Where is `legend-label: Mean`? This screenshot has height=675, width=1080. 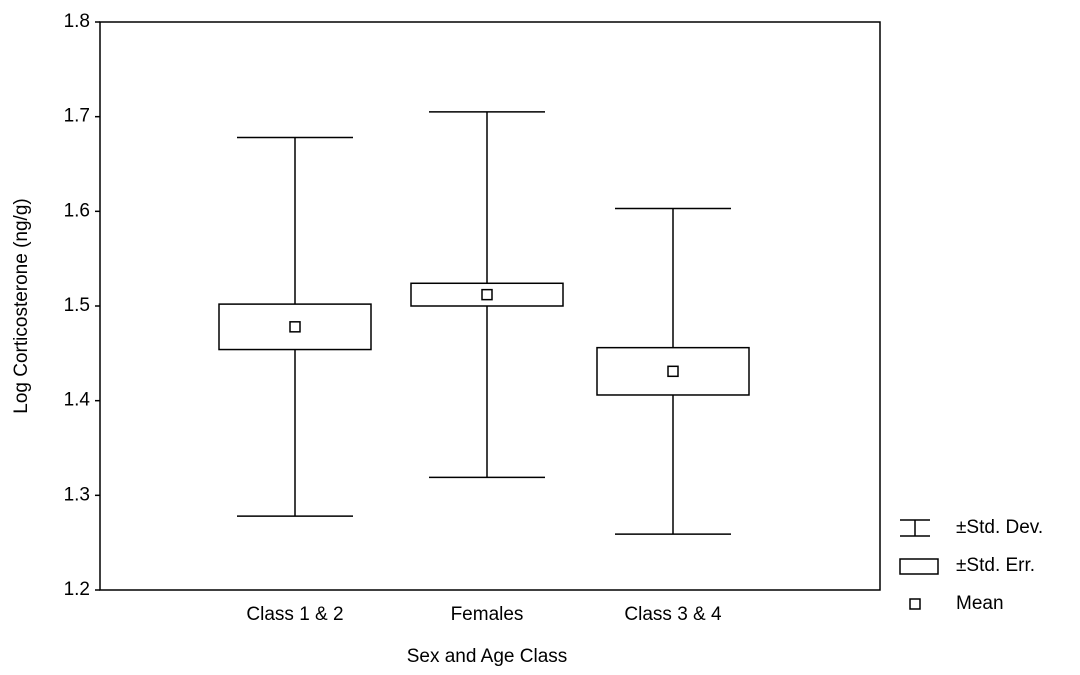 legend-label: Mean is located at coordinates (980, 603).